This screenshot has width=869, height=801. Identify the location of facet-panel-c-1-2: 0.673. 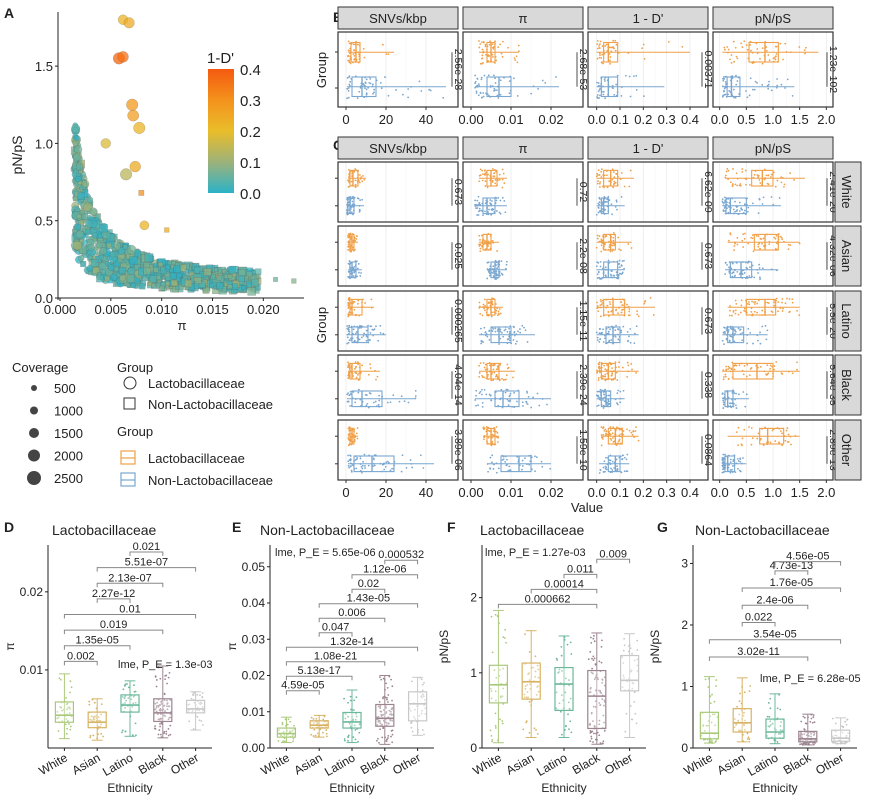
(650, 256).